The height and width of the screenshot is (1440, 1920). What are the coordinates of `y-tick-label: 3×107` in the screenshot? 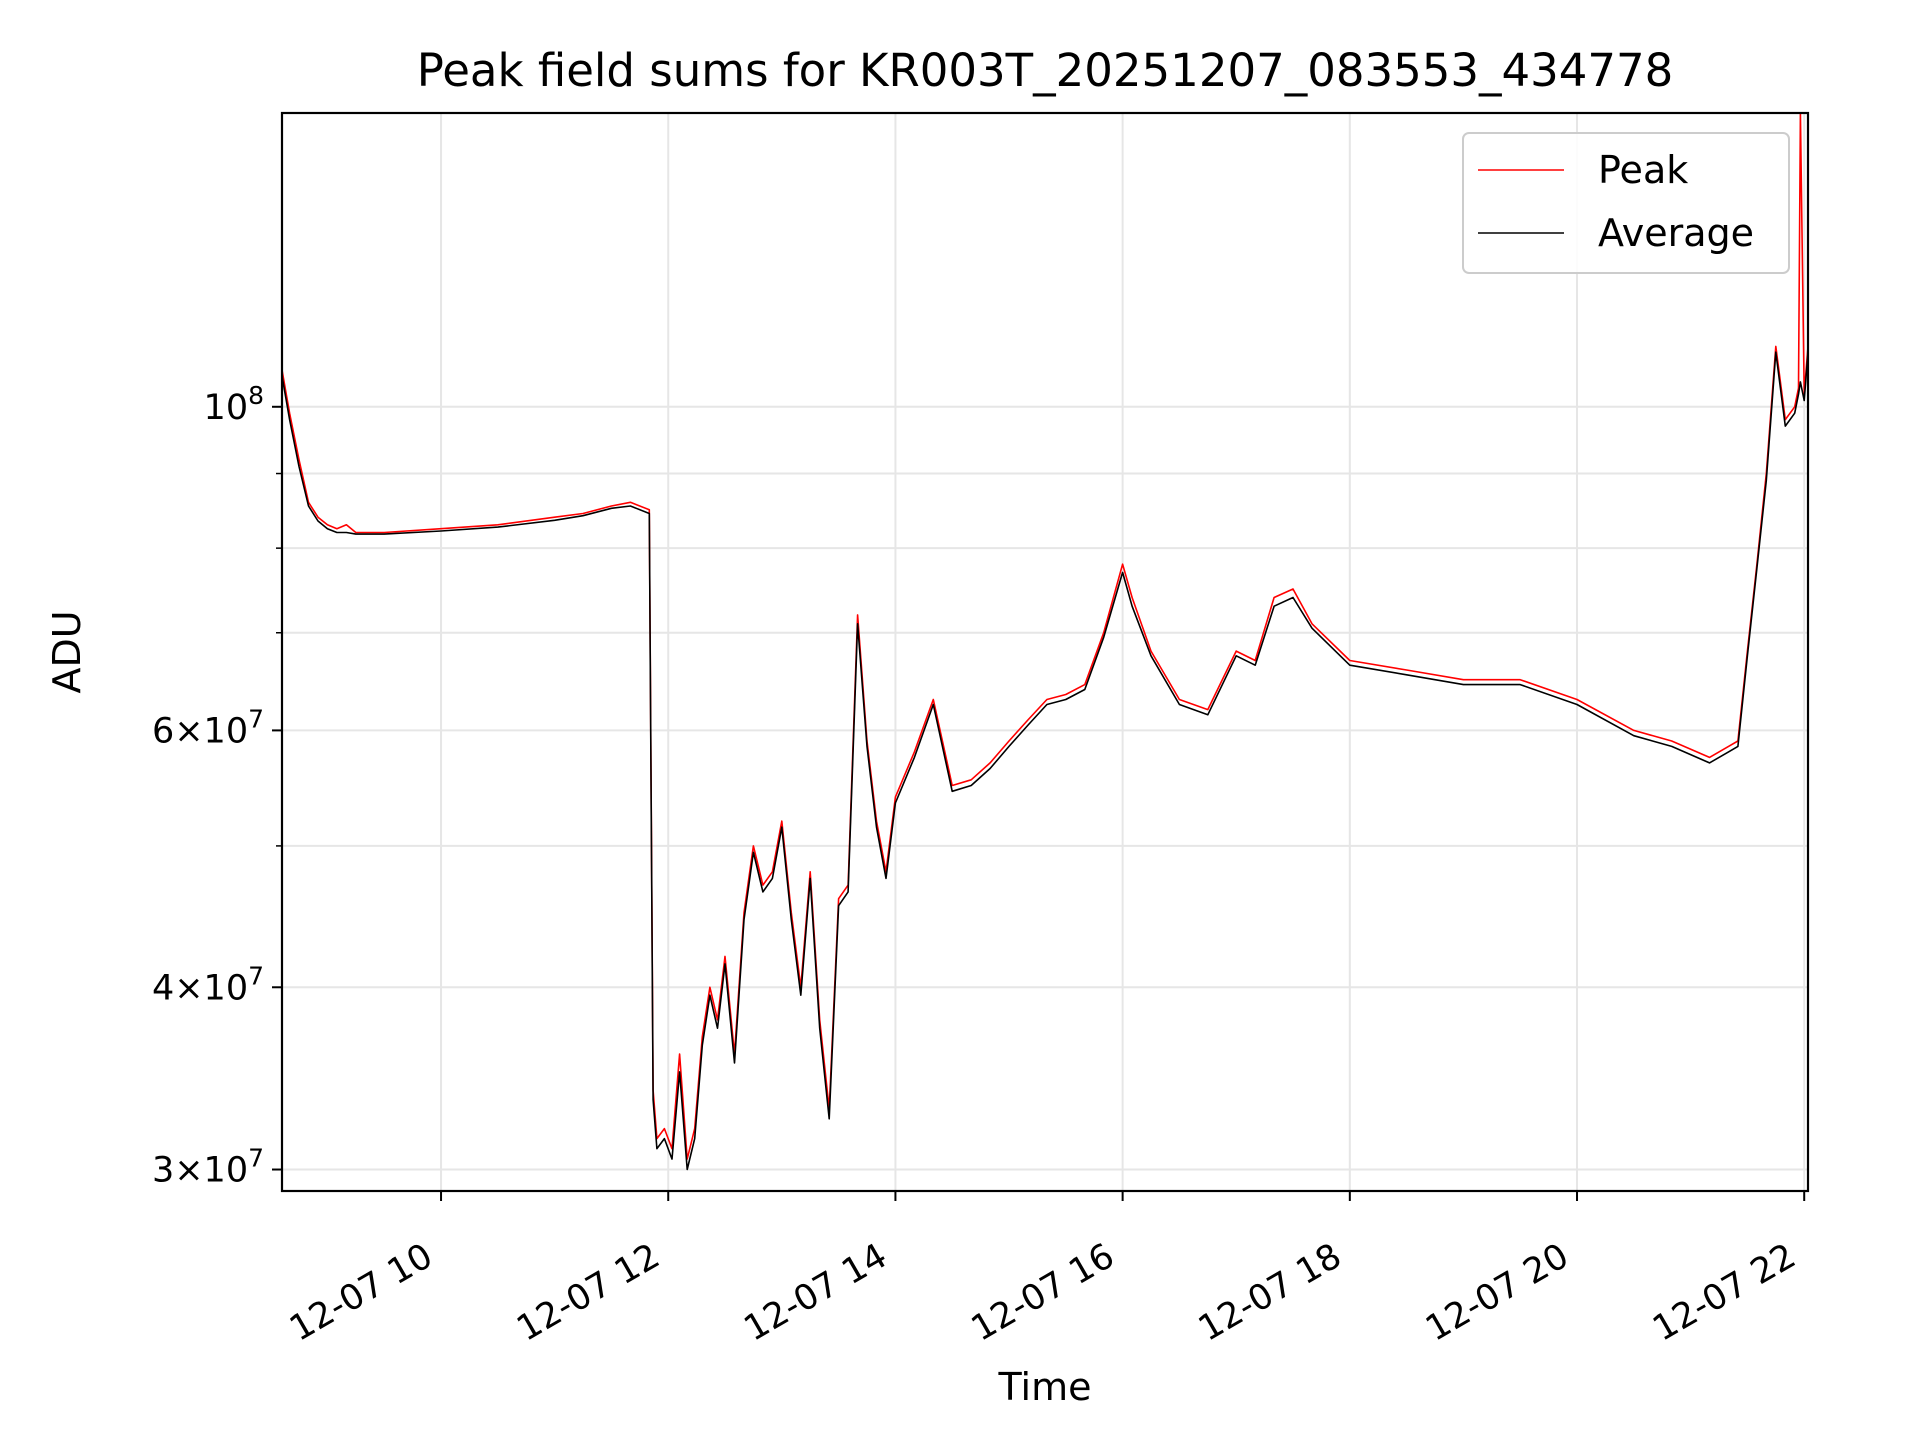 It's located at (208, 1167).